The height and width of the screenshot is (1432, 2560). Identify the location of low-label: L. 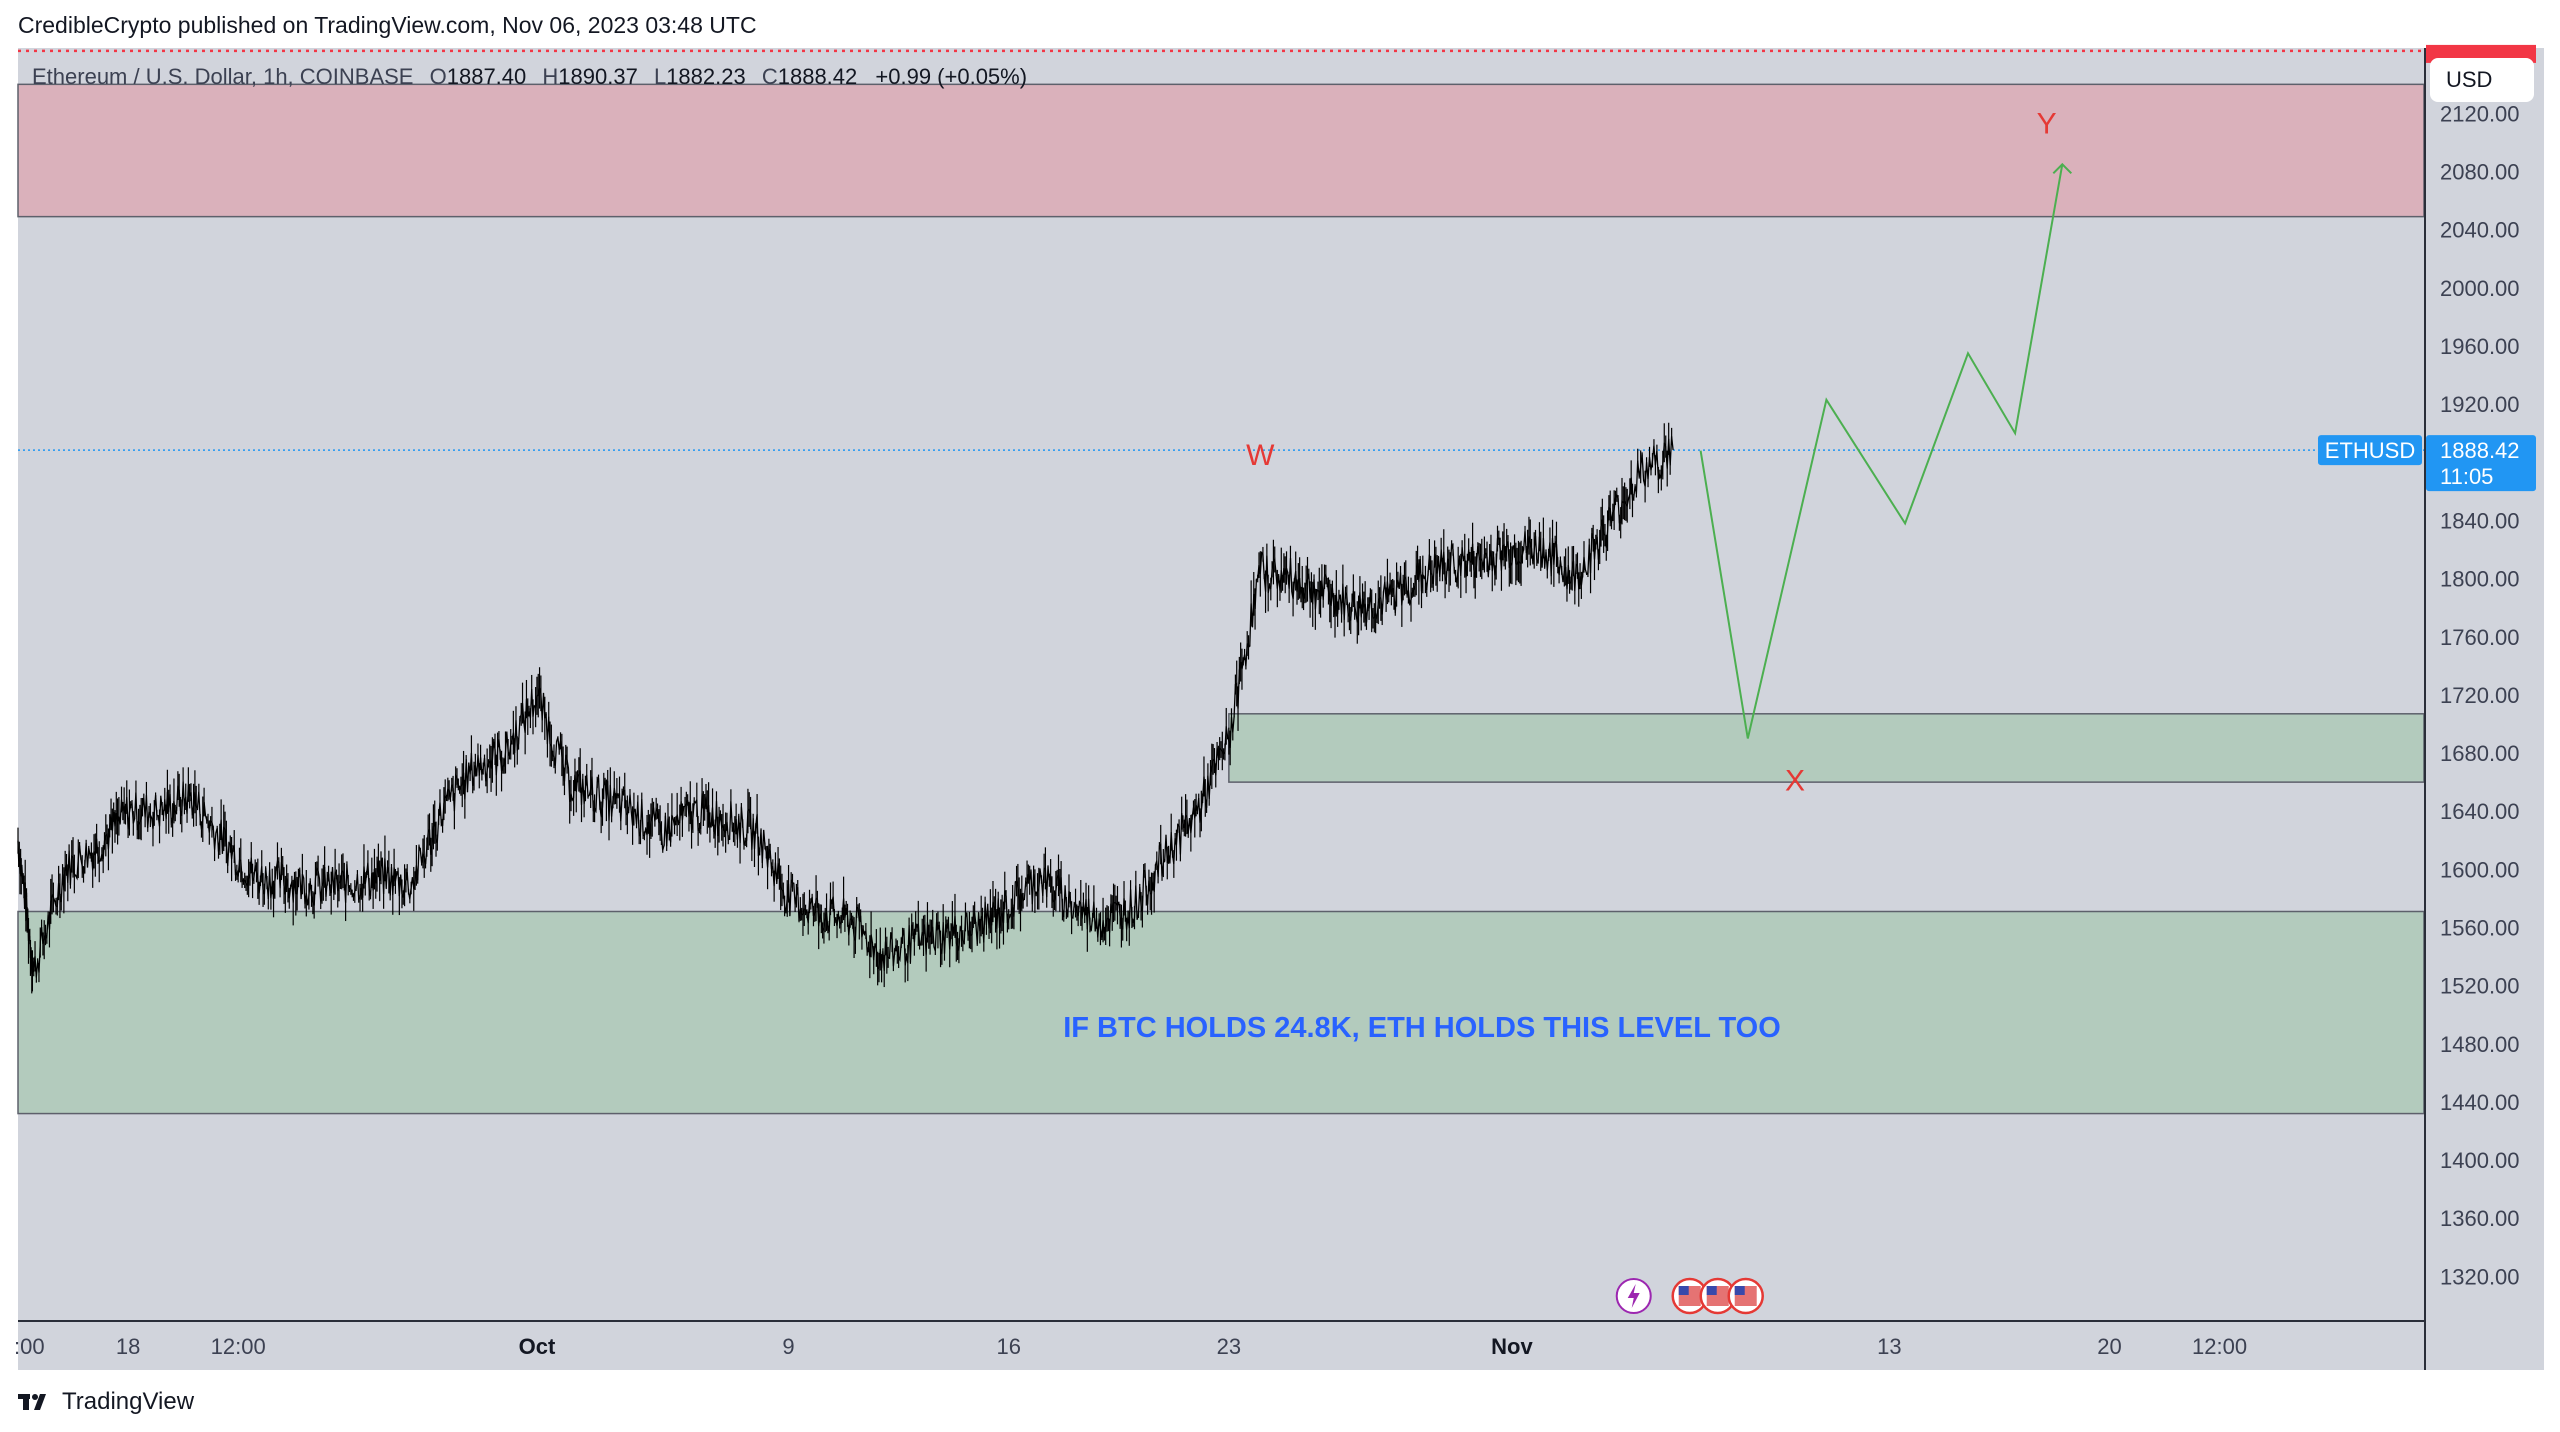
(660, 76).